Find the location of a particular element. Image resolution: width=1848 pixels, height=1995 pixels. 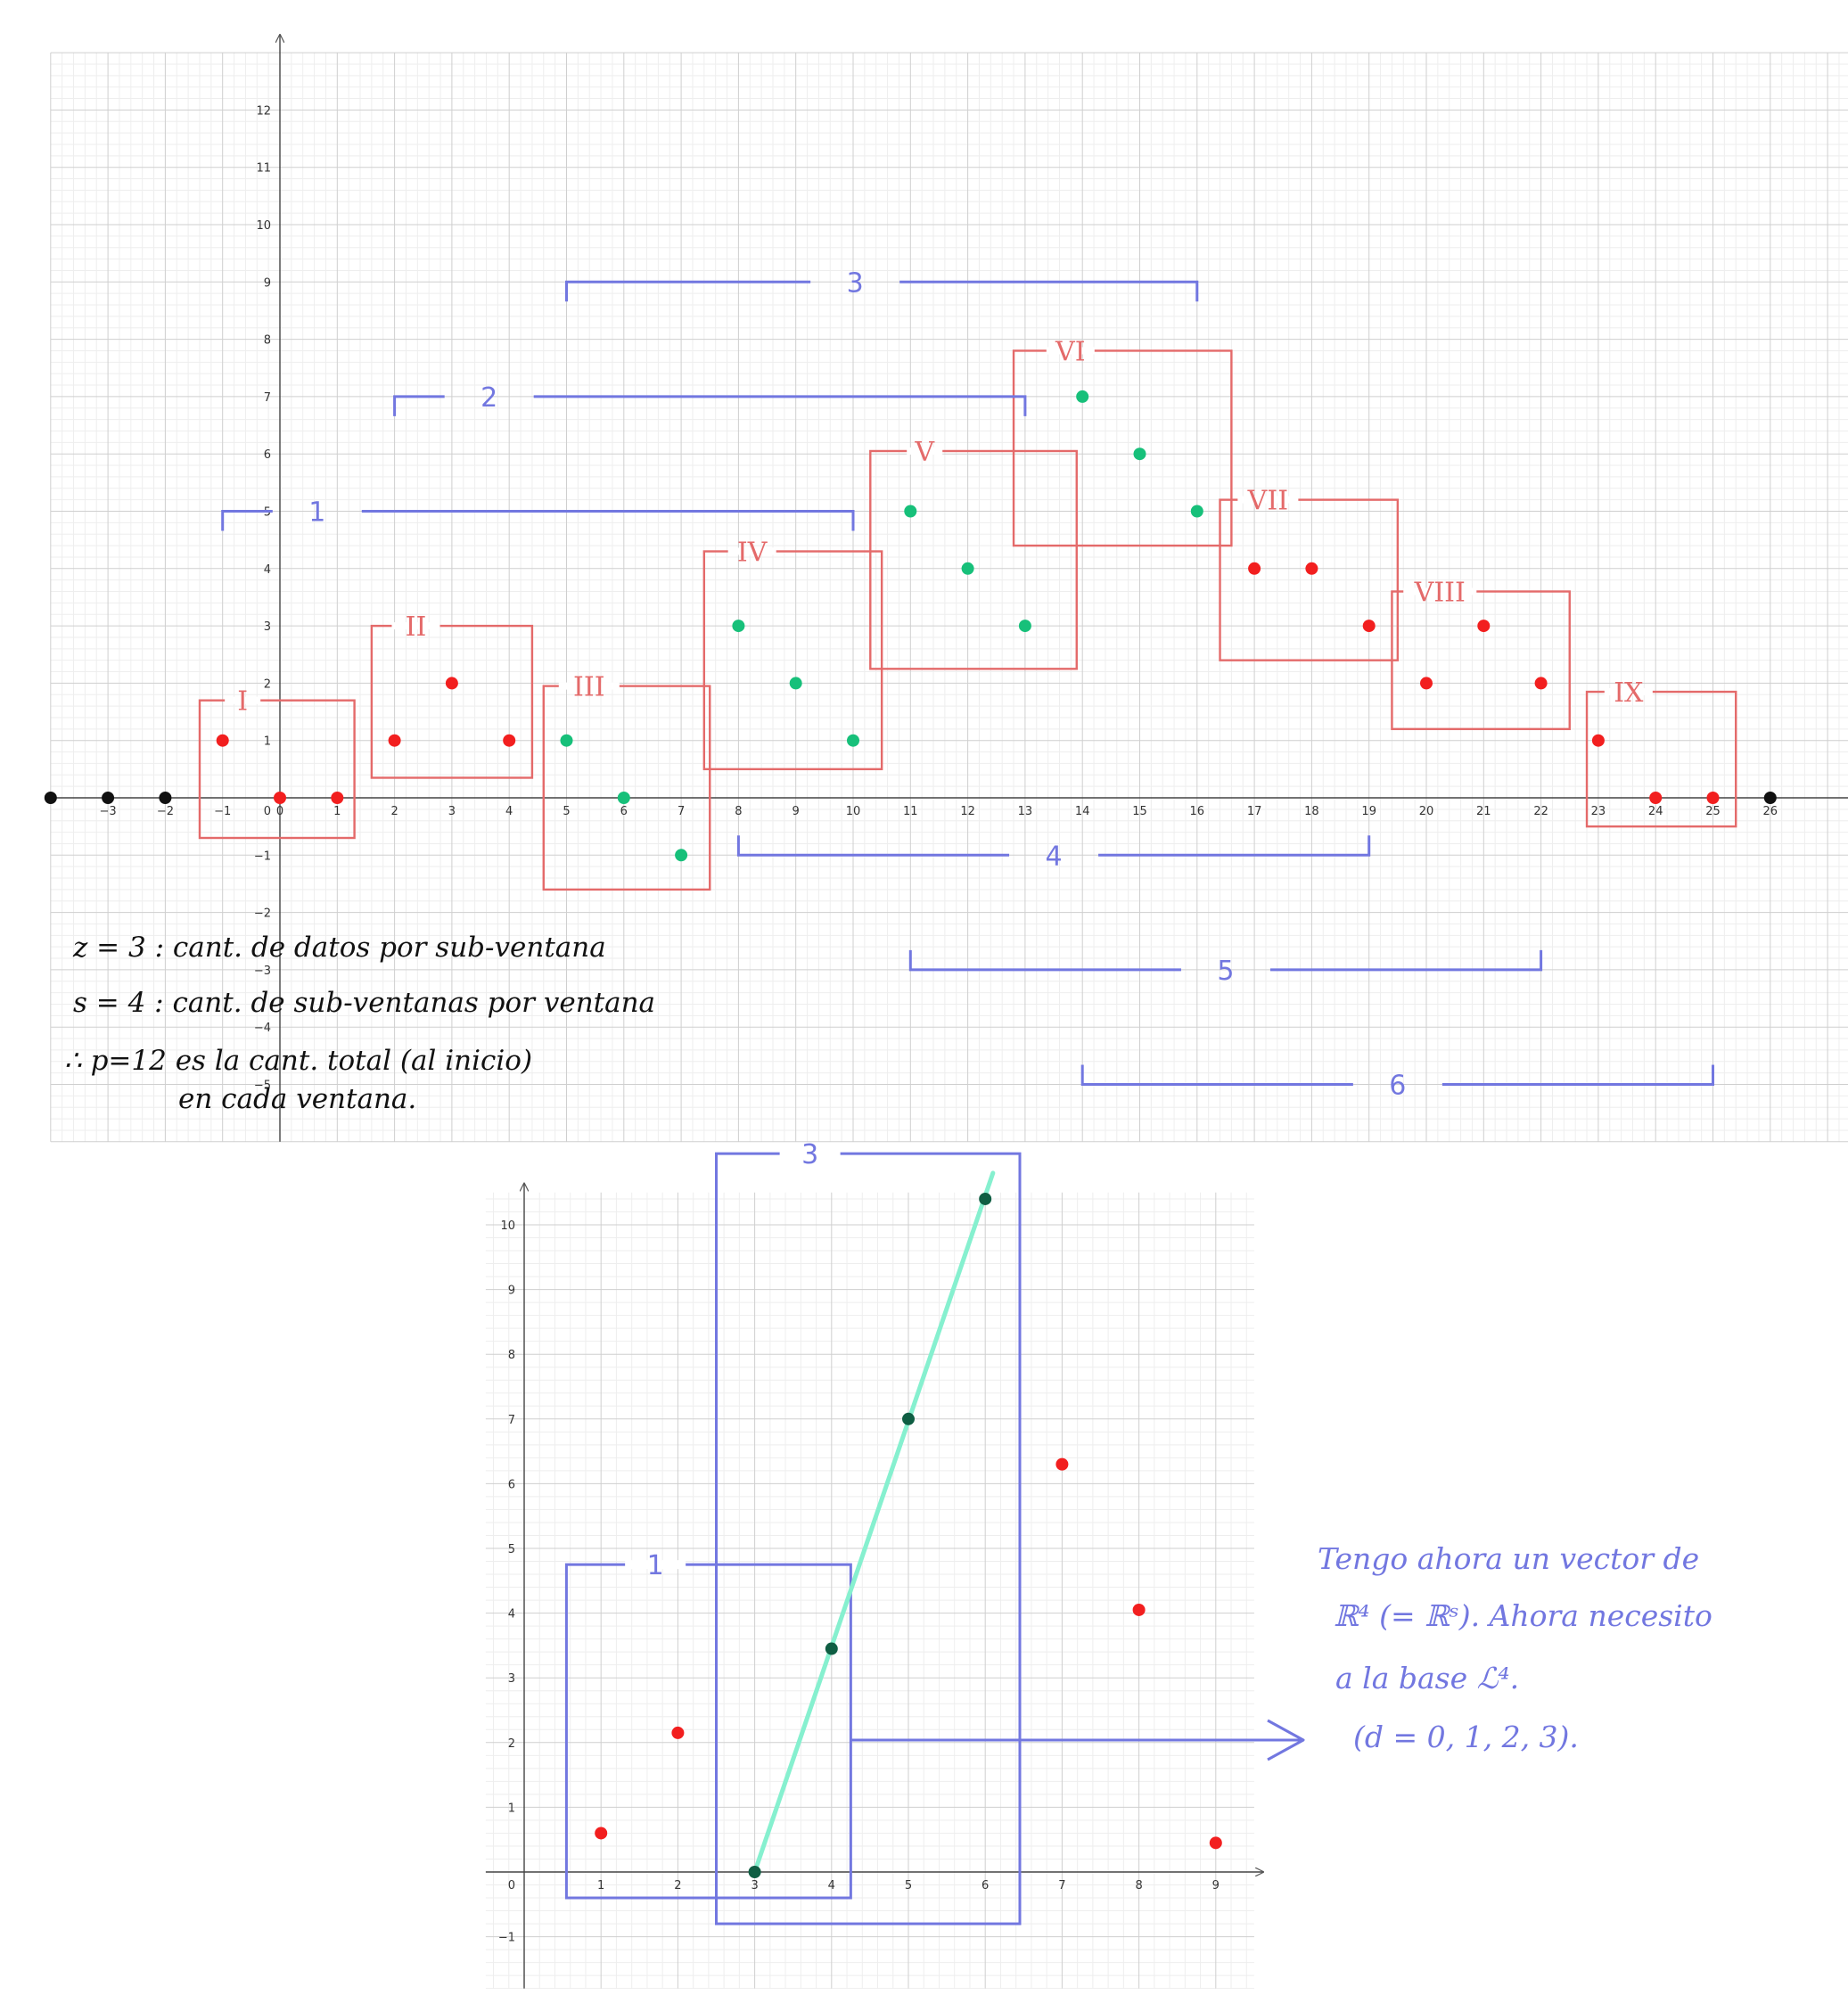

top-y-tick-label: 9 is located at coordinates (267, 283).